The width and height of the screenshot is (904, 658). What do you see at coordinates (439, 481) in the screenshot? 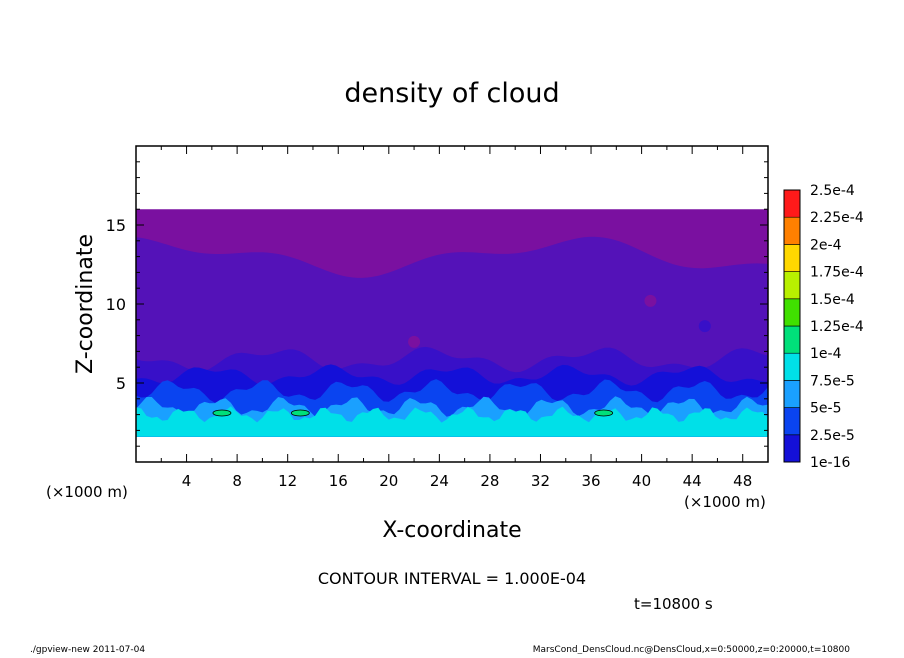
I see `x-tick-label-5: 24` at bounding box center [439, 481].